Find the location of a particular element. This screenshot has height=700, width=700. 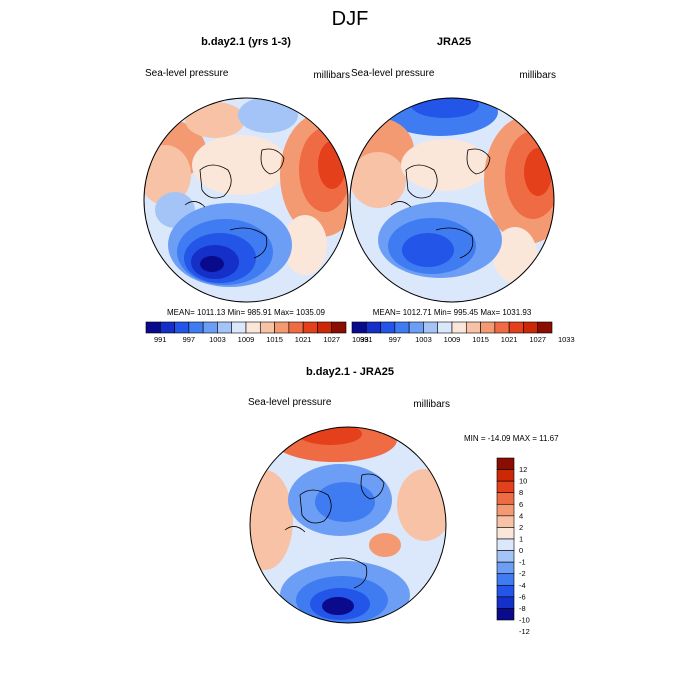

colorbar-tick-label: -4 is located at coordinates (522, 585).